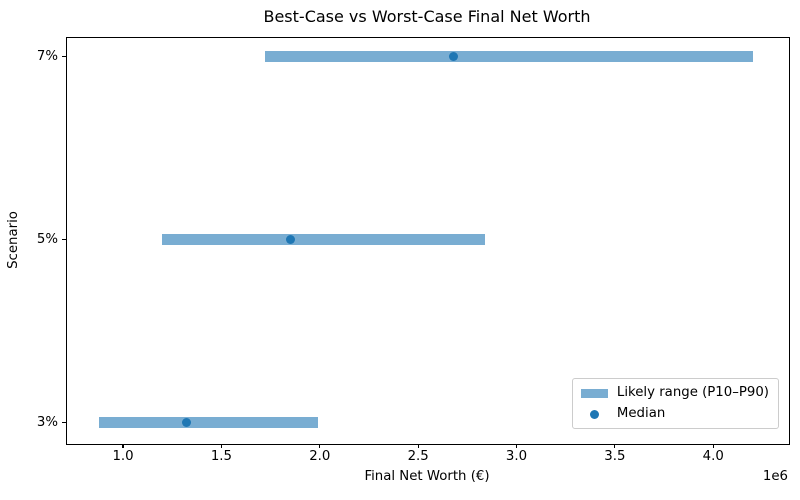 The height and width of the screenshot is (500, 800). What do you see at coordinates (47, 239) in the screenshot?
I see `y-tick-label: 5%` at bounding box center [47, 239].